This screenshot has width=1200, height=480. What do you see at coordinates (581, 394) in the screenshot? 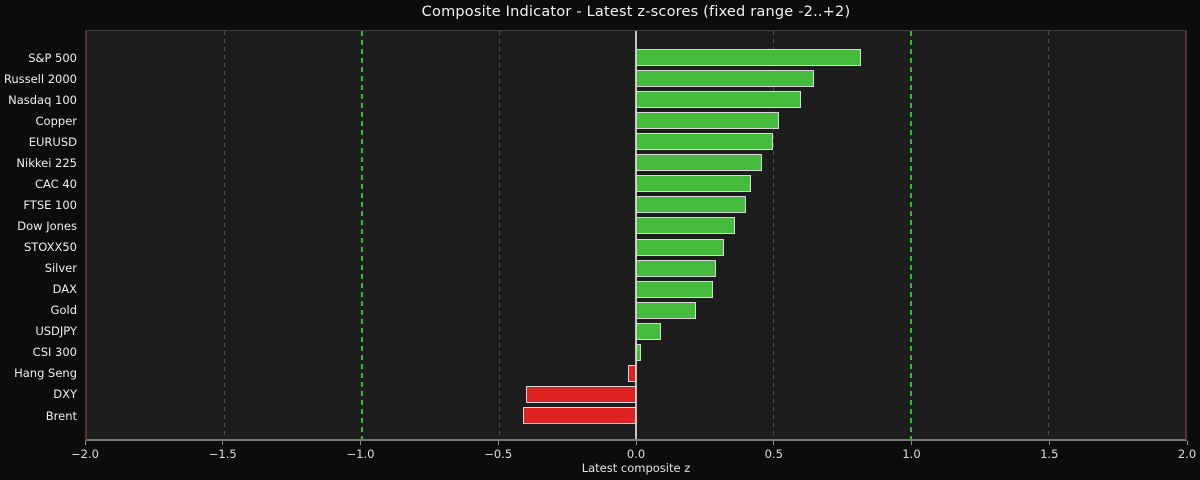
I see `bar-dxy` at bounding box center [581, 394].